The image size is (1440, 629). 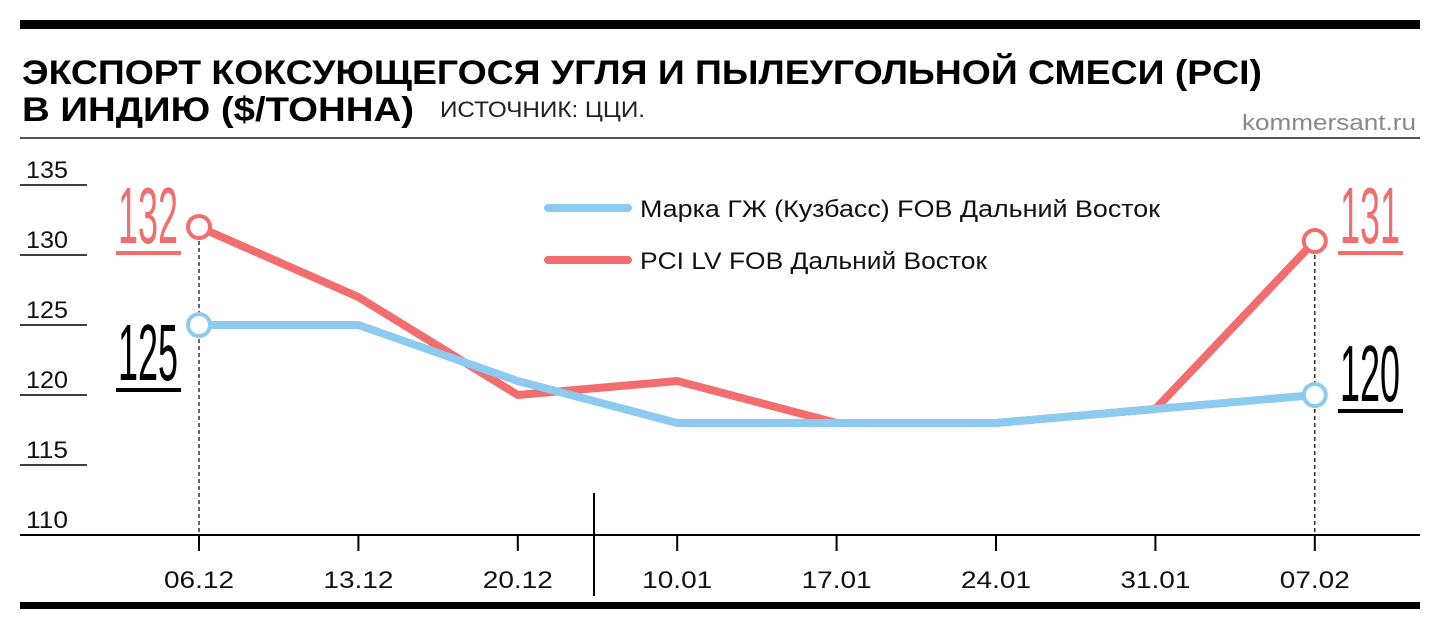 What do you see at coordinates (1329, 122) in the screenshot?
I see `site-credit: kommersant.ru` at bounding box center [1329, 122].